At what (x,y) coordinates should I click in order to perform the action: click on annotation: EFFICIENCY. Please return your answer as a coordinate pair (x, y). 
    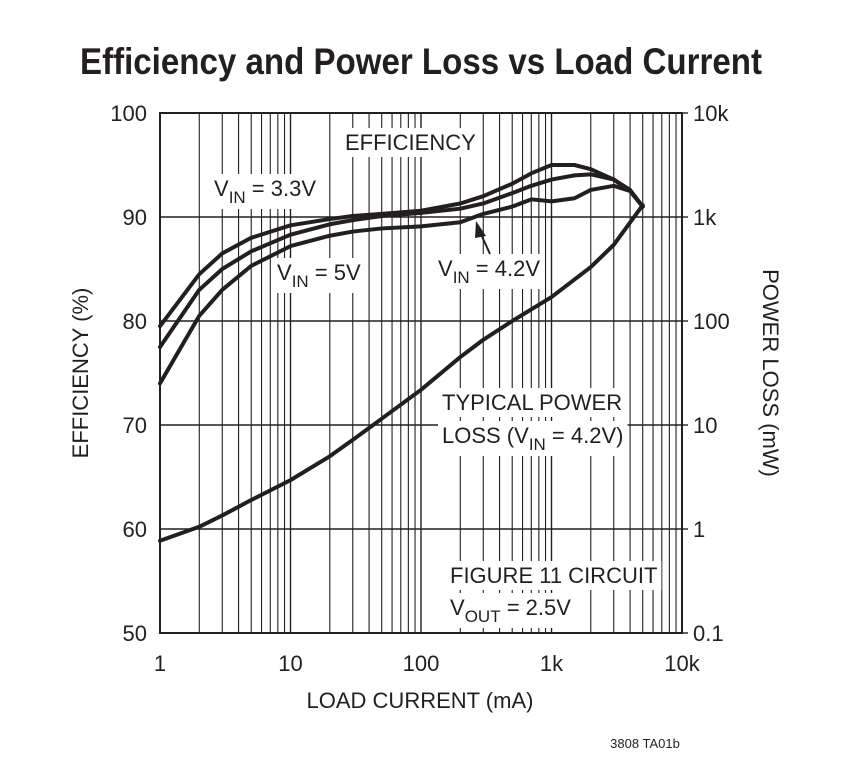
    Looking at the image, I should click on (411, 142).